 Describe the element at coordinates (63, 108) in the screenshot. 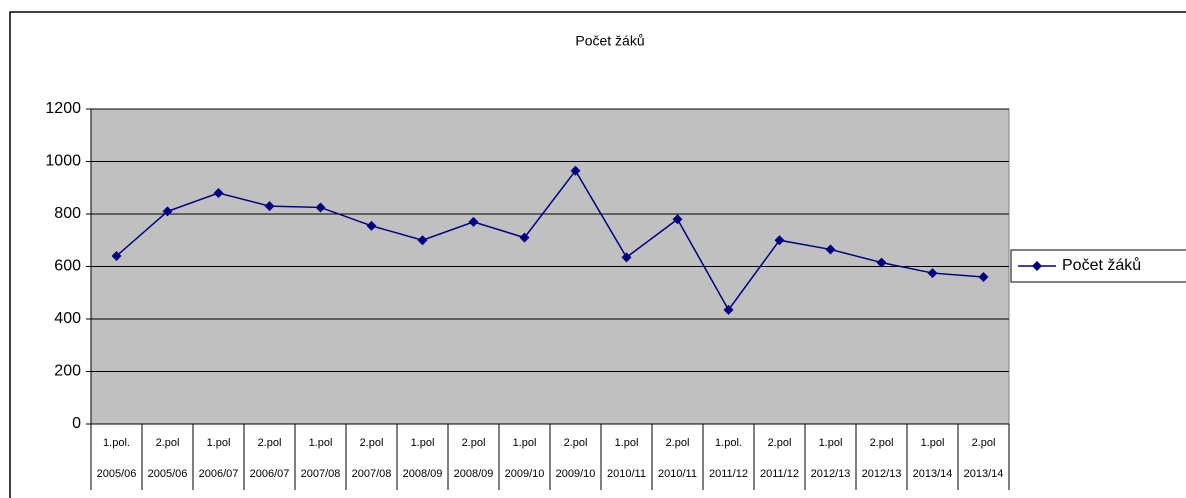

I see `y-tick-label: 1200` at that location.